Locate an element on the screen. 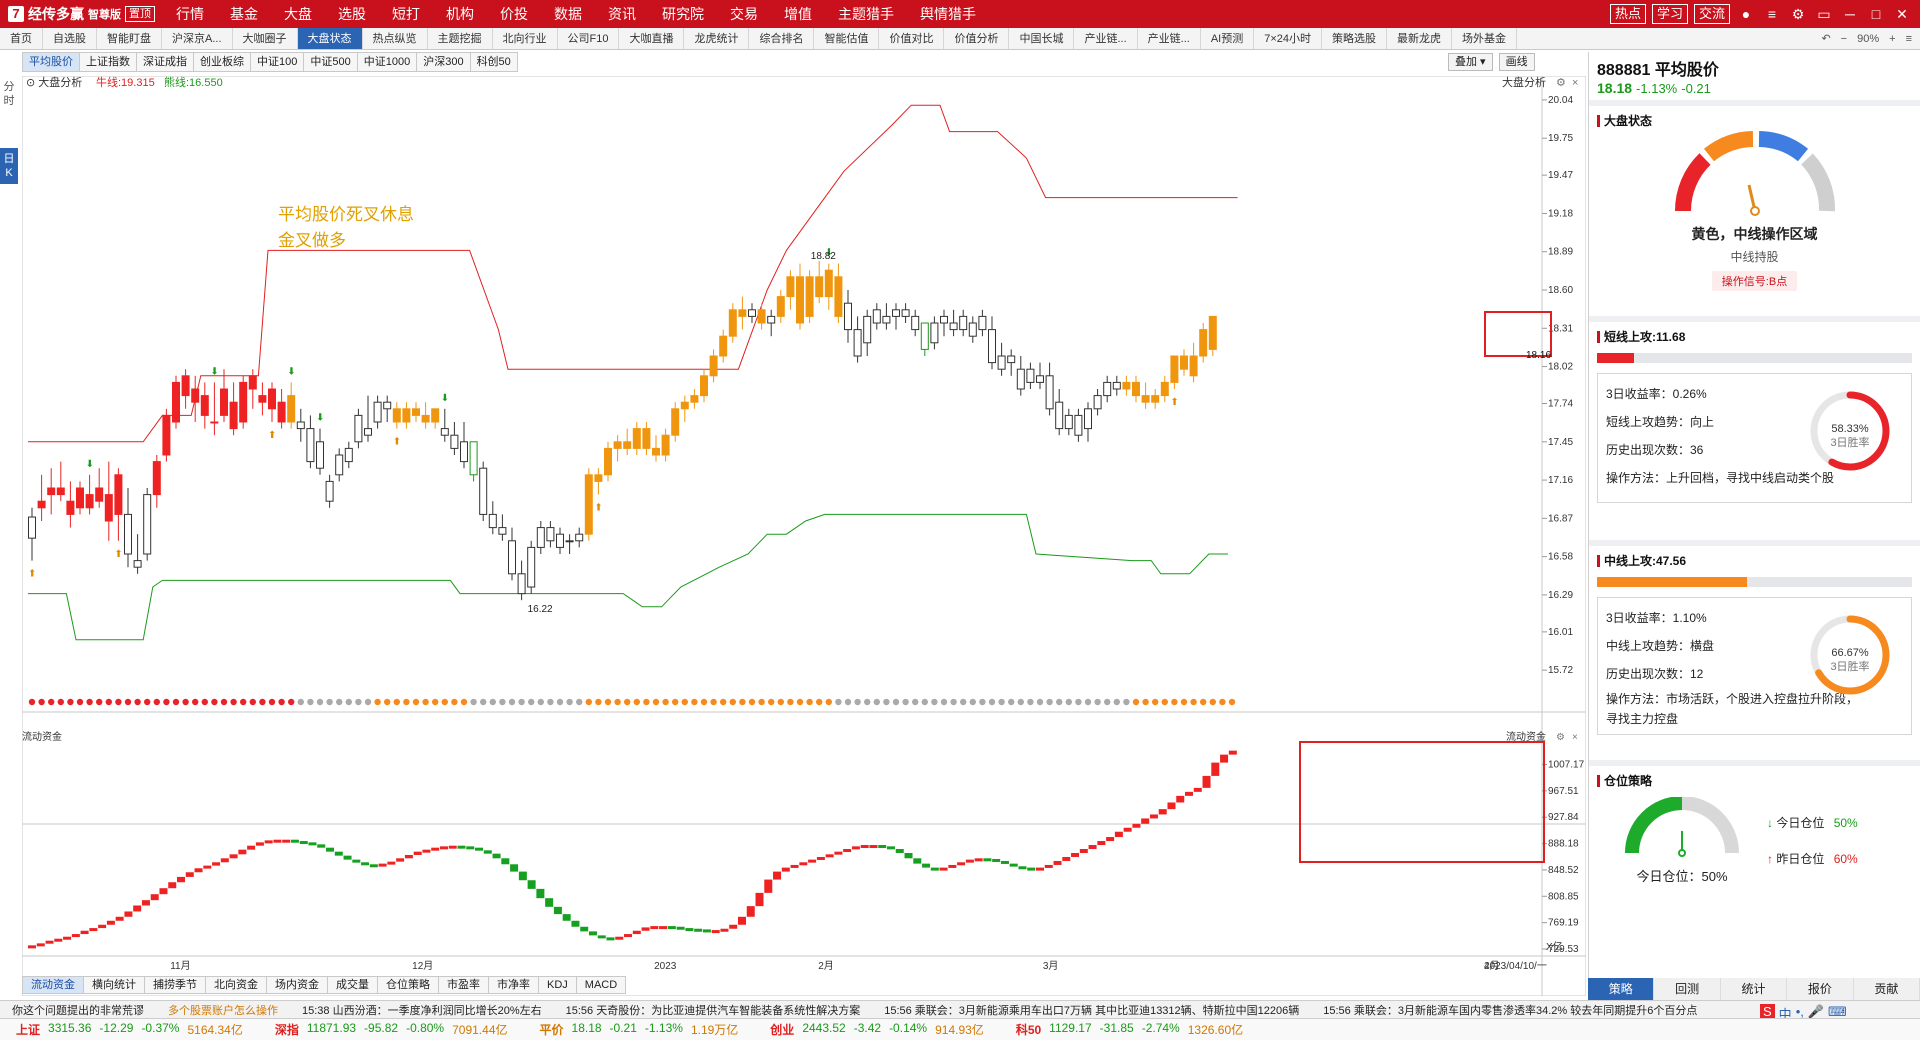 This screenshot has height=1040, width=1920. menu-item: 大盘 is located at coordinates (298, 14).